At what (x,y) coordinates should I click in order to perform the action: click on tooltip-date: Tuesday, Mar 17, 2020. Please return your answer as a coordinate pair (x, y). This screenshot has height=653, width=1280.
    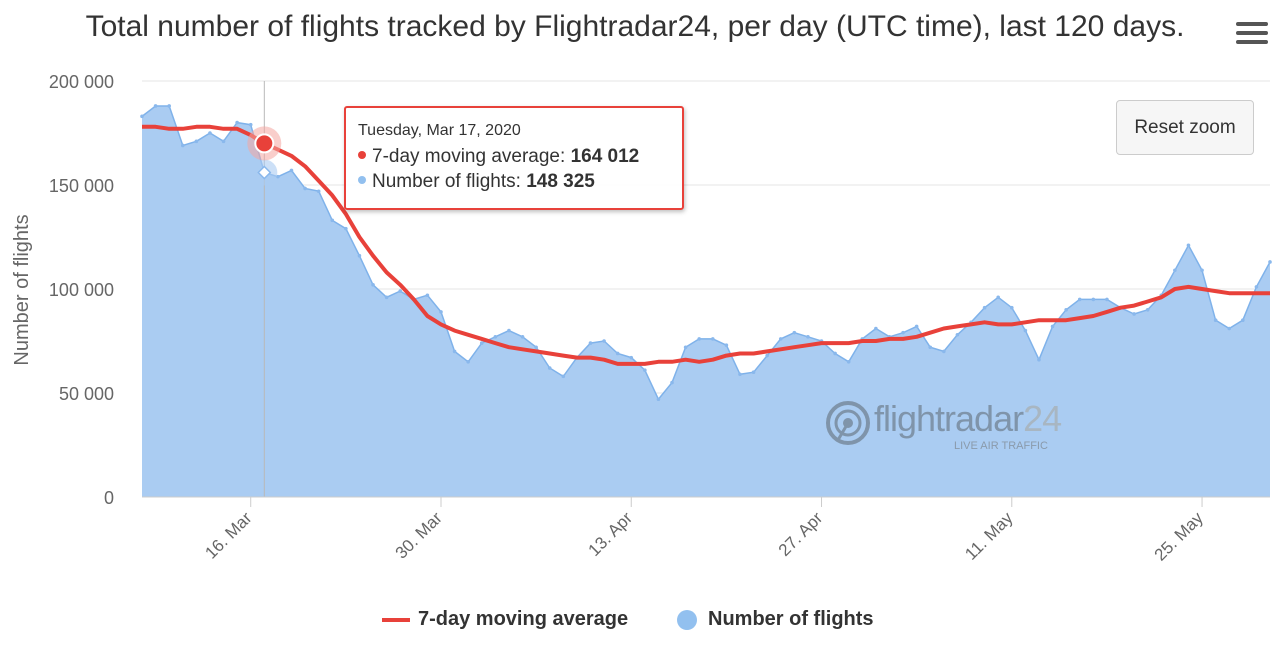
    Looking at the image, I should click on (439, 130).